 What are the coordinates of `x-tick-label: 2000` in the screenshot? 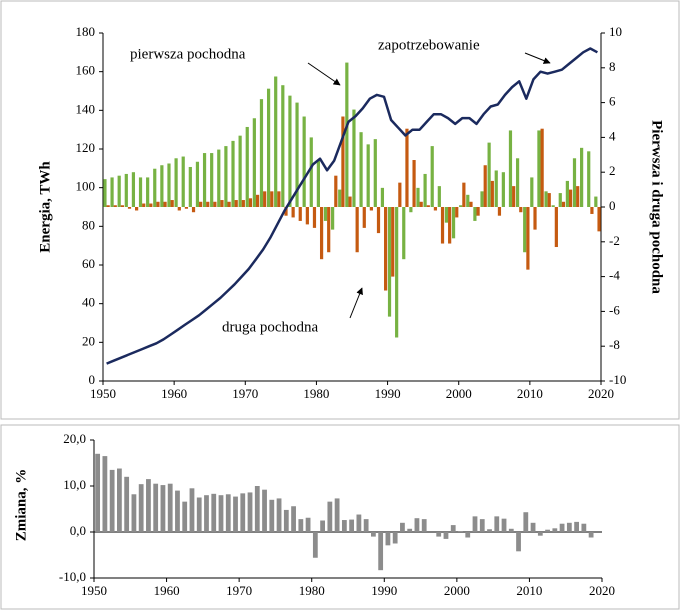 It's located at (459, 393).